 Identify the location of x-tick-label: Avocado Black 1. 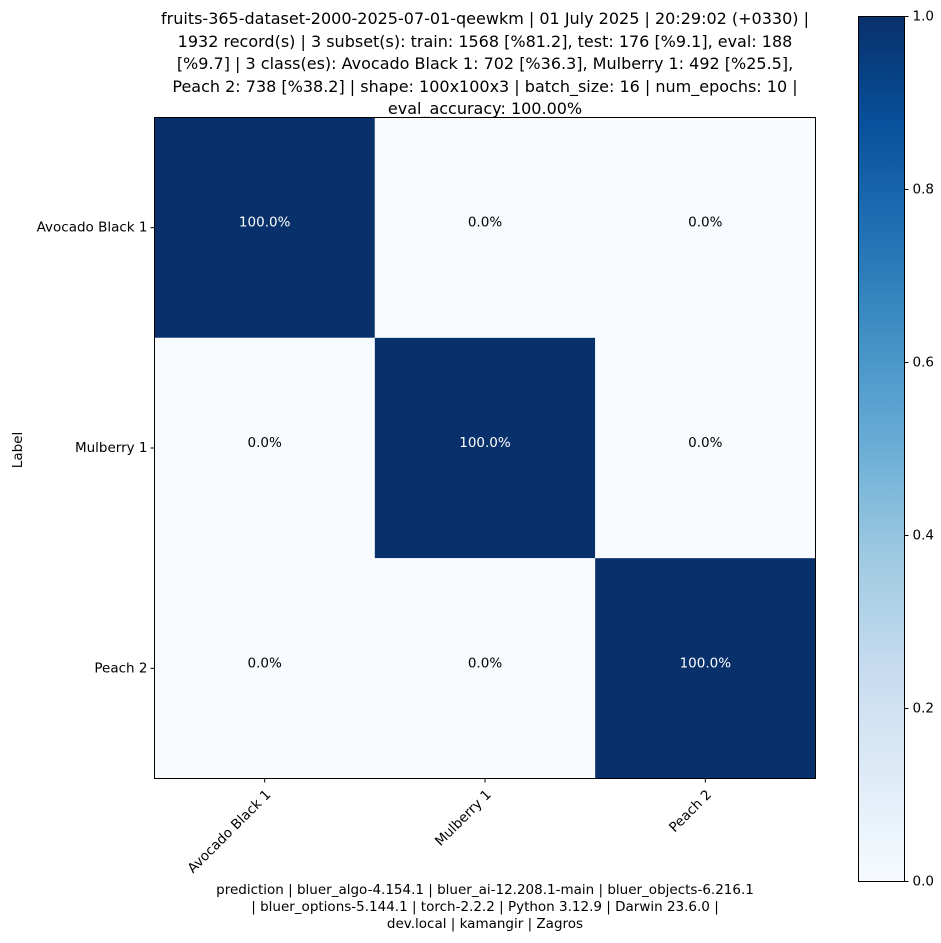
(230, 832).